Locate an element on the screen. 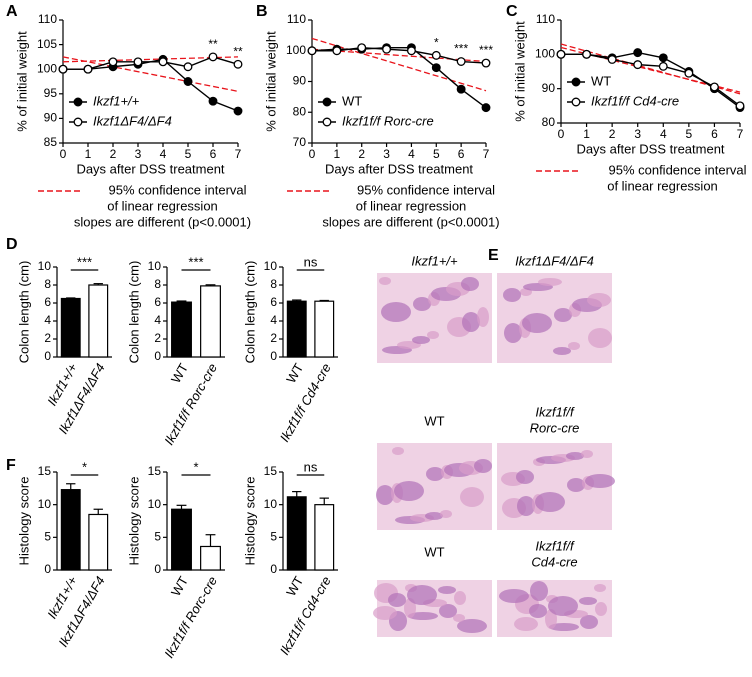 The image size is (752, 677). y-tick-label: 95 is located at coordinates (51, 93).